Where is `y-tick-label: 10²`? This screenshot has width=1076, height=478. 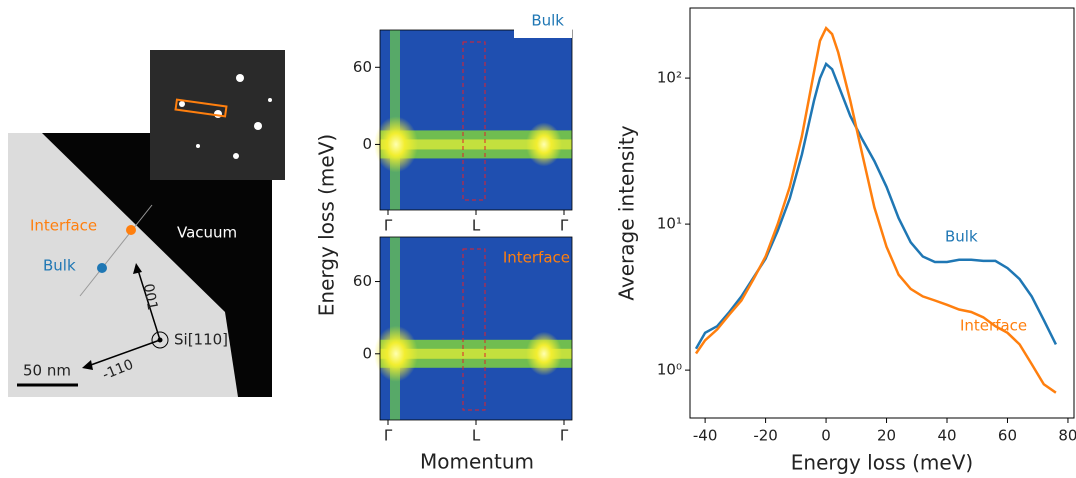
y-tick-label: 10² is located at coordinates (669, 78).